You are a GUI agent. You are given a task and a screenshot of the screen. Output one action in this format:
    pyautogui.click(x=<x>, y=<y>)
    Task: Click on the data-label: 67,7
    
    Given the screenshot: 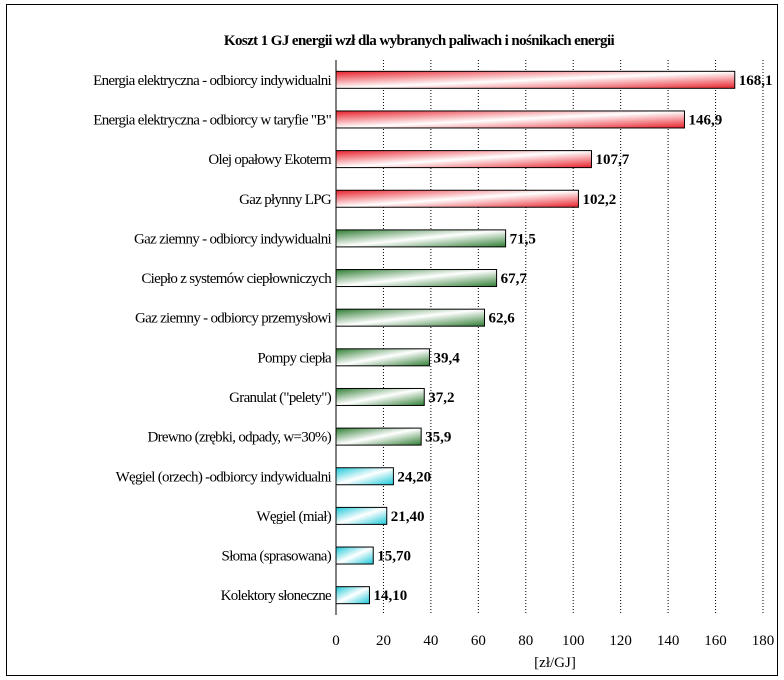 What is the action you would take?
    pyautogui.click(x=514, y=279)
    